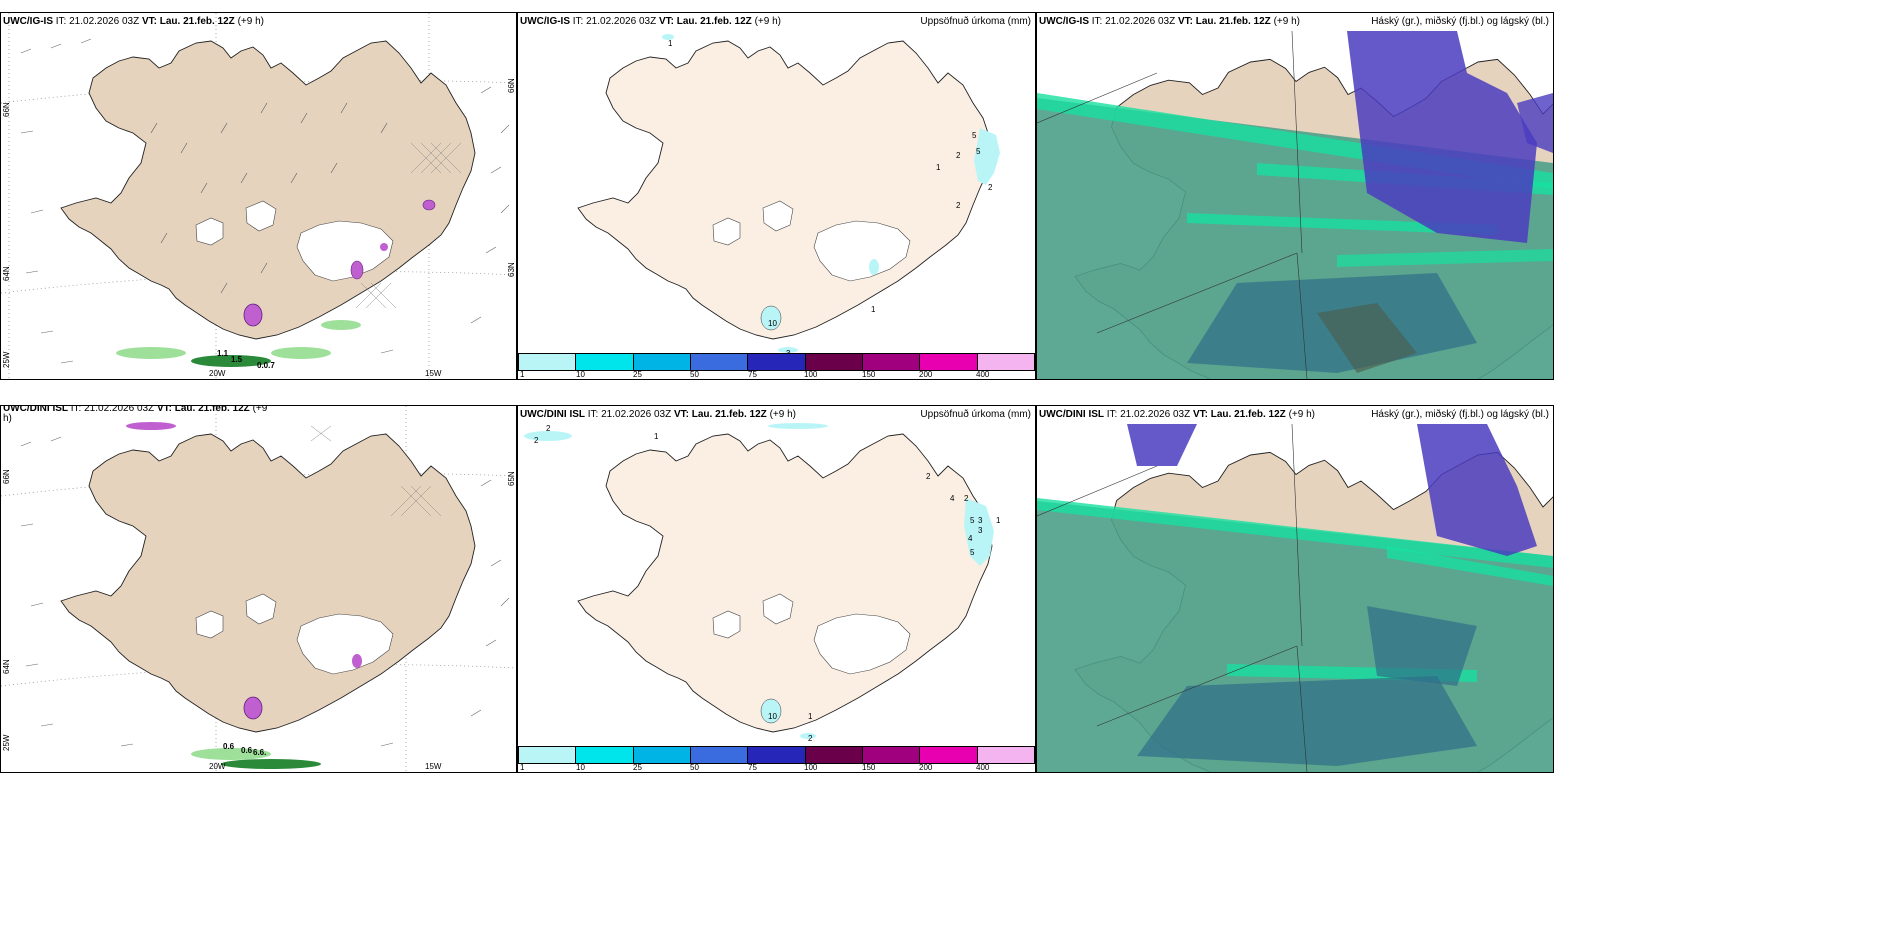 The height and width of the screenshot is (950, 1900). I want to click on lat-label: 63N, so click(511, 269).